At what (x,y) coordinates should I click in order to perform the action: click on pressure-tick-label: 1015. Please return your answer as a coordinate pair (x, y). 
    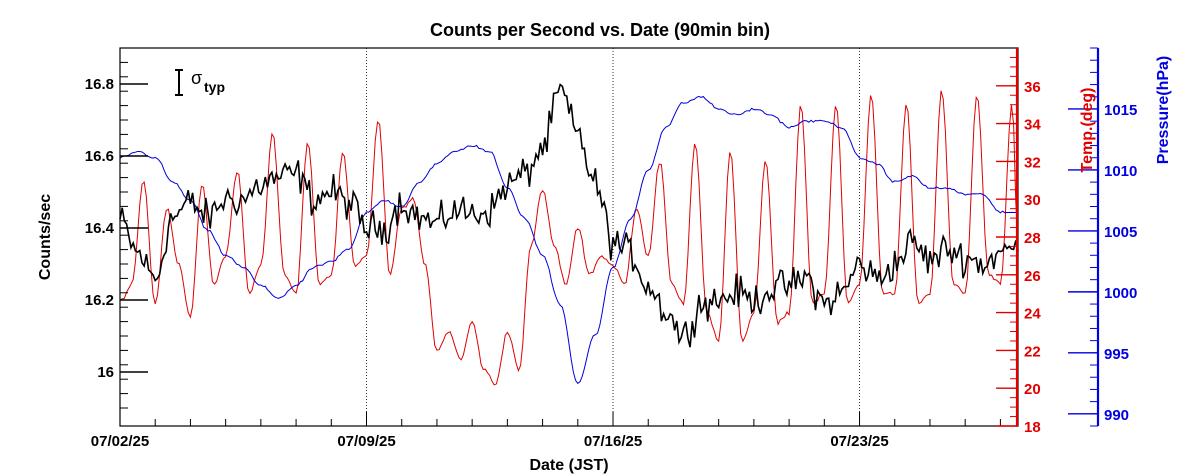
    Looking at the image, I should click on (1120, 110).